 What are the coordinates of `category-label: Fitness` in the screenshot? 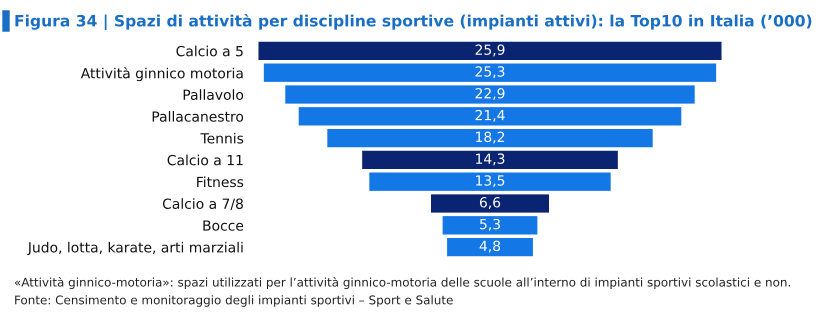 It's located at (220, 182).